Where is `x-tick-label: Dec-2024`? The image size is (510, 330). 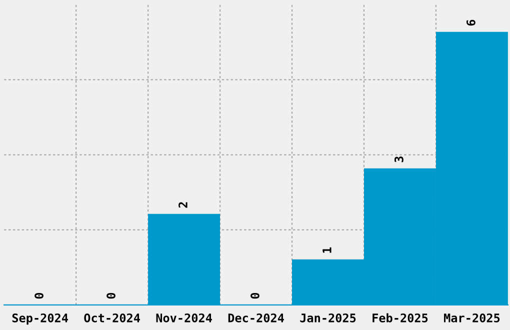
x-tick-label: Dec-2024 is located at coordinates (256, 317).